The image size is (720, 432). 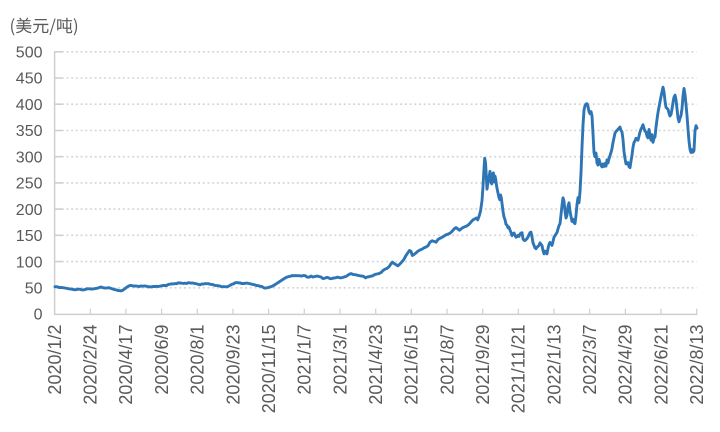 I want to click on svg-text: 150, so click(x=29, y=236).